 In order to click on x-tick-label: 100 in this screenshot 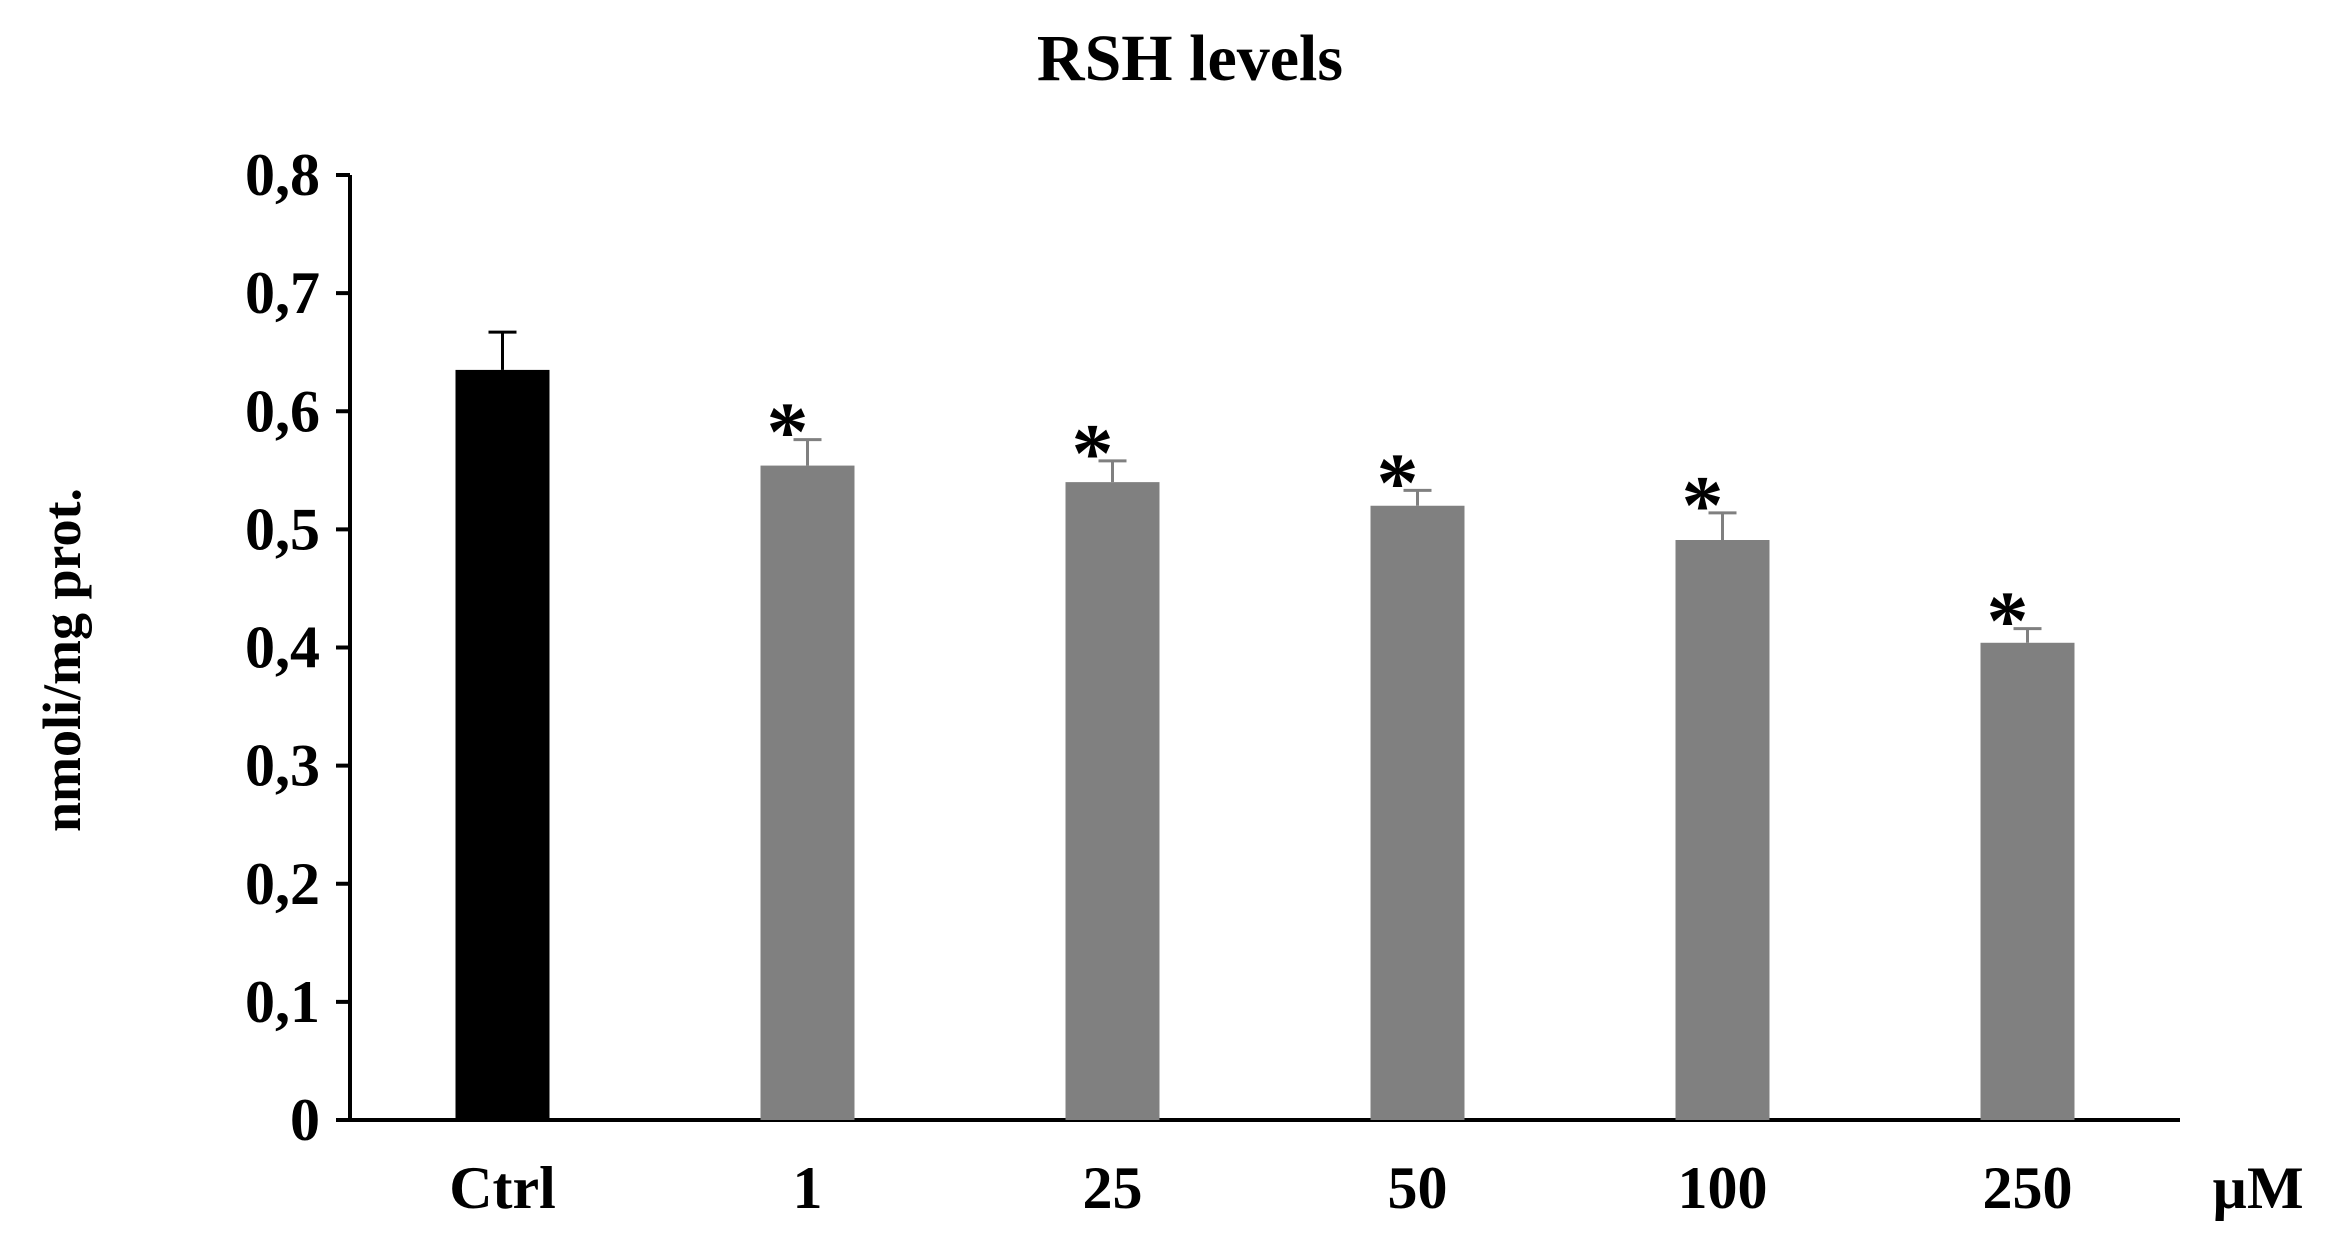, I will do `click(1723, 1188)`.